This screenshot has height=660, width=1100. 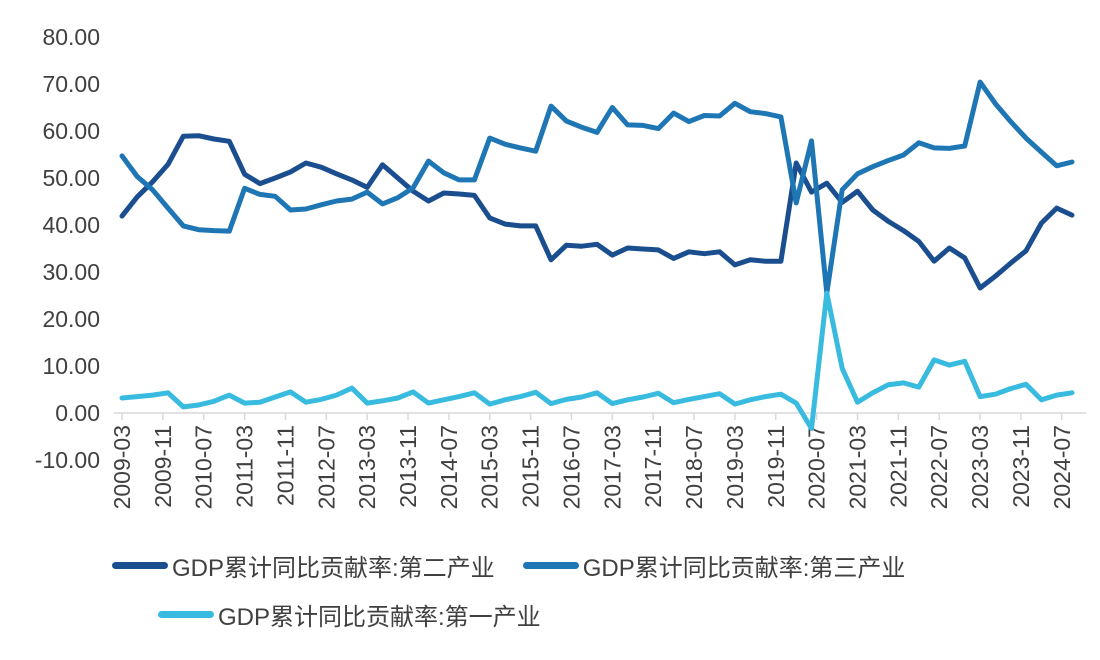 I want to click on legend-swatch-tertiary-industry, so click(x=550, y=565).